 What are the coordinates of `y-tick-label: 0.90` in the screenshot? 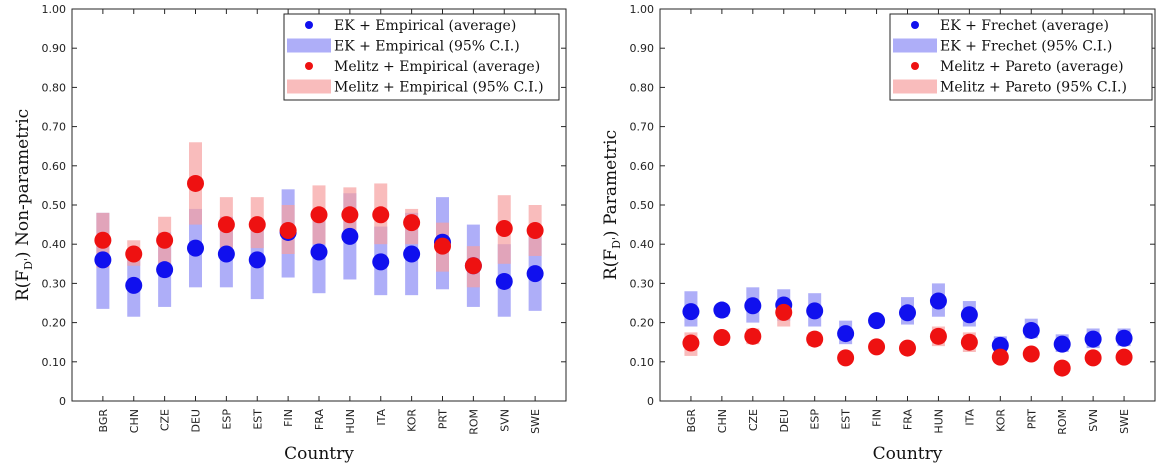 It's located at (642, 48).